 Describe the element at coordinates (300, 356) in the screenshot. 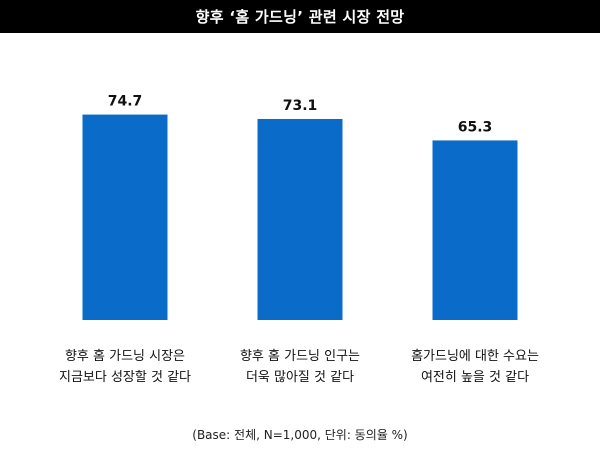

I see `category-label-2-line-1: 향후 홈 가드닝 인구는` at that location.